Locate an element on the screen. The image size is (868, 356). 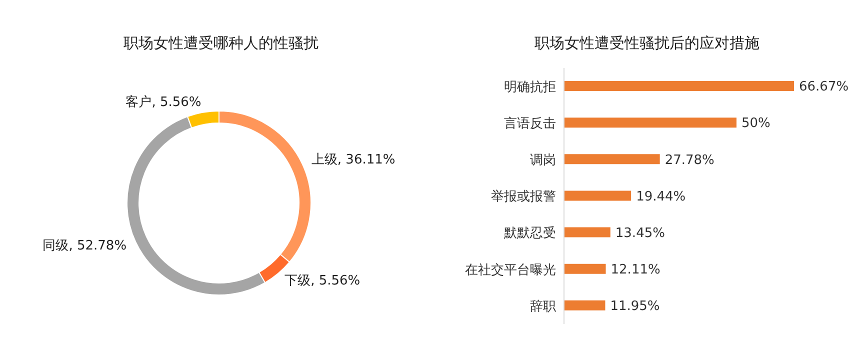
slice-label: 下级, 5.56% is located at coordinates (322, 281).